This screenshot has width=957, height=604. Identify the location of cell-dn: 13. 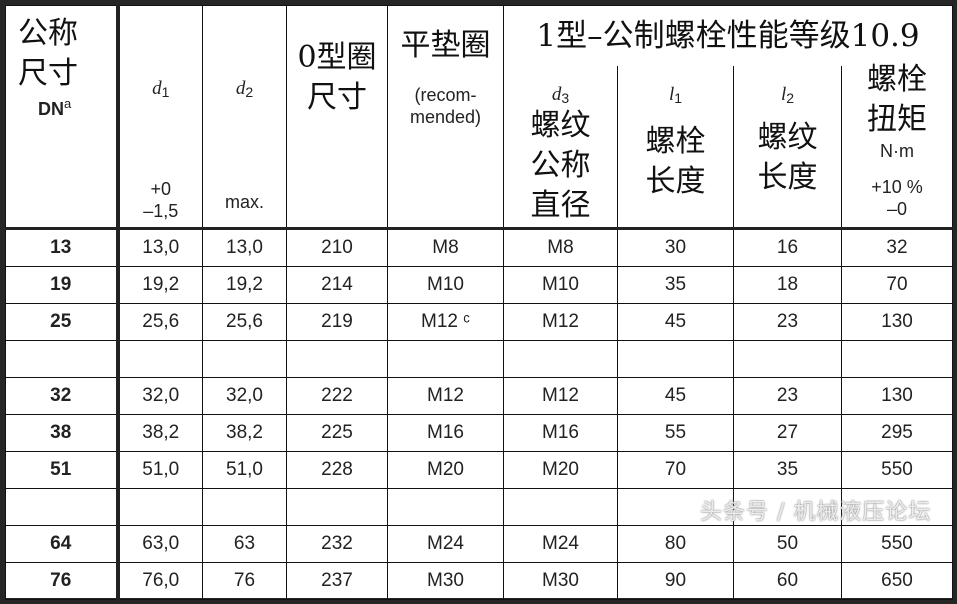
(62, 247).